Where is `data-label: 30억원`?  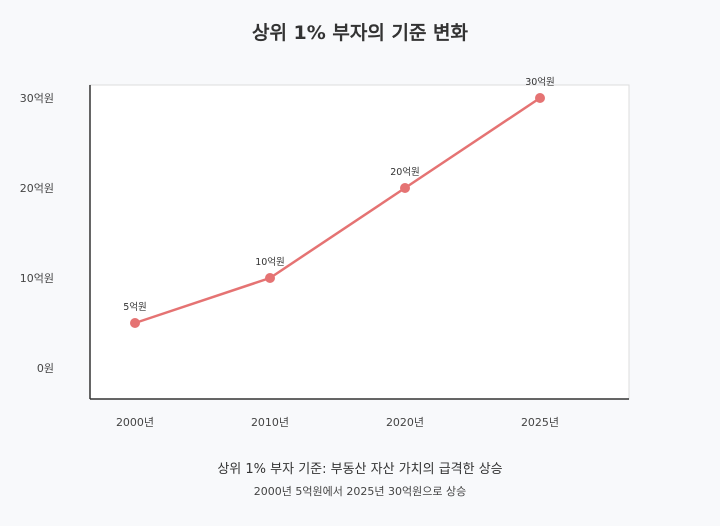
data-label: 30억원 is located at coordinates (540, 82).